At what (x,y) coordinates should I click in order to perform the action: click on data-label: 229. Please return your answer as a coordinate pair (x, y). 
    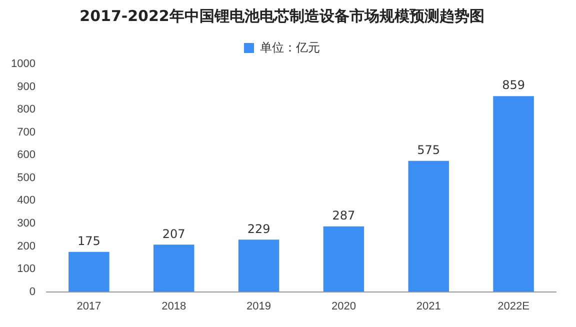
    Looking at the image, I should click on (258, 229).